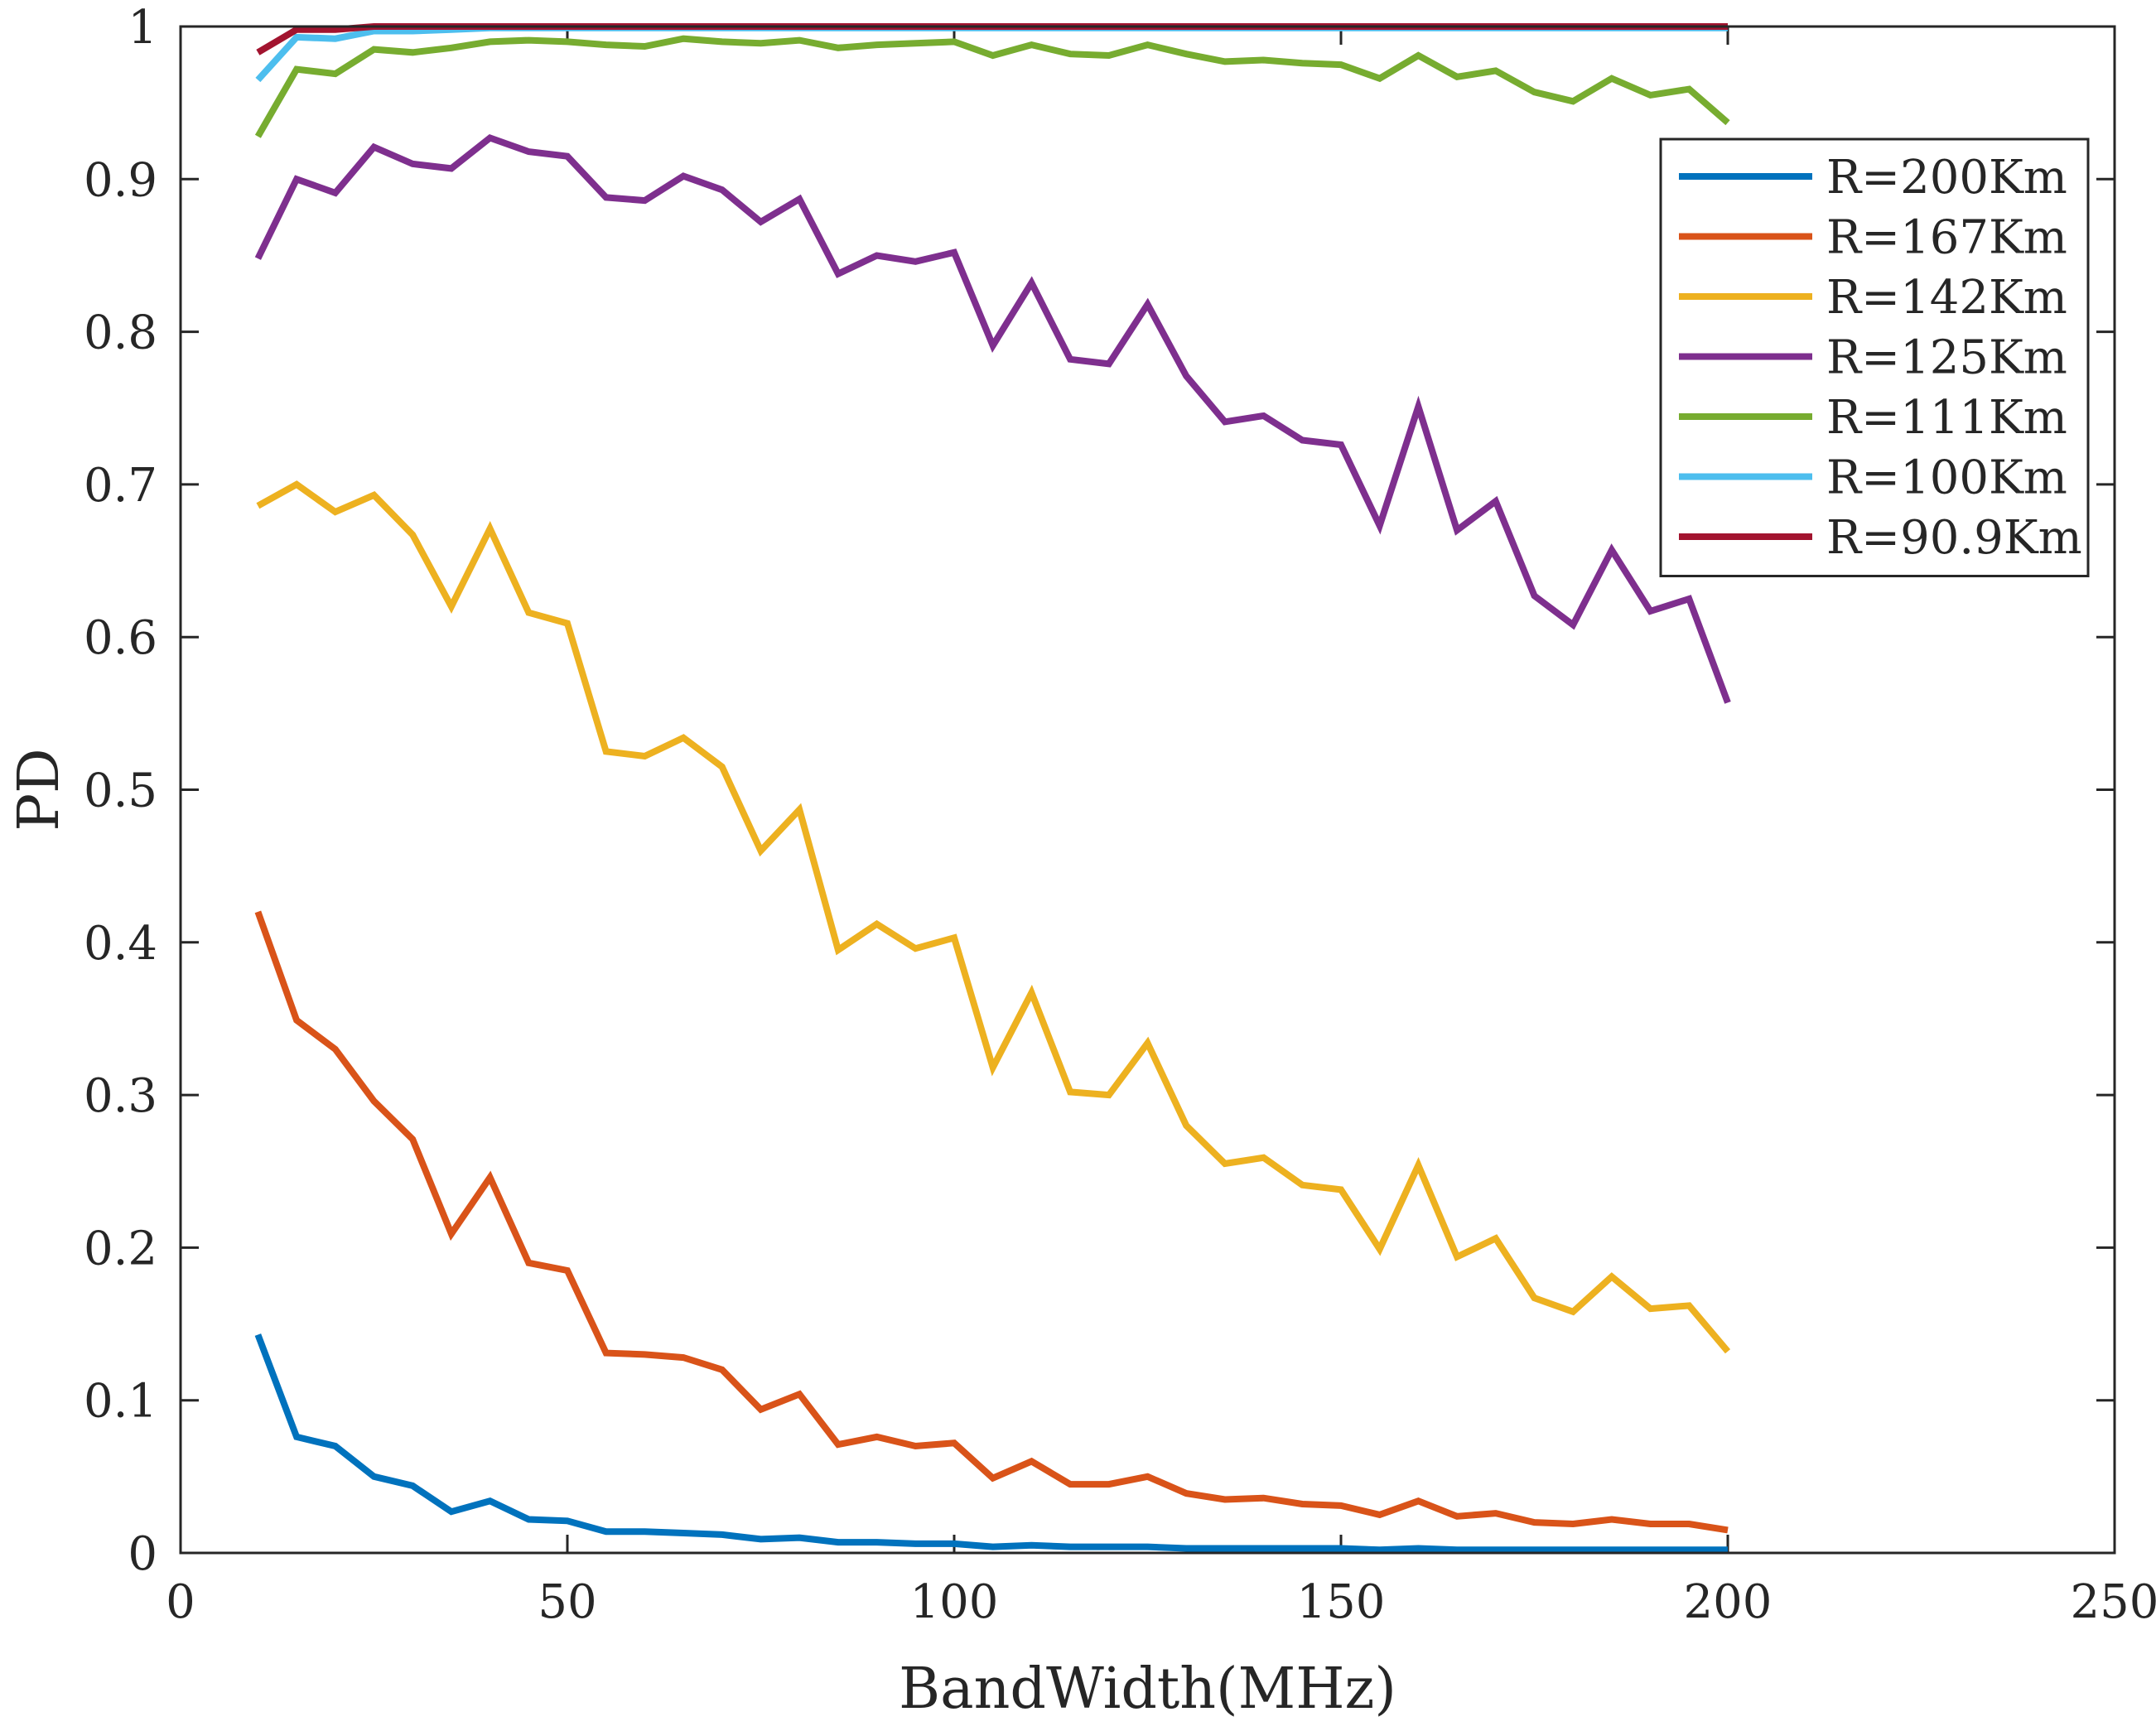 The image size is (2156, 1731). What do you see at coordinates (121, 944) in the screenshot?
I see `y-tick-label: 0.4` at bounding box center [121, 944].